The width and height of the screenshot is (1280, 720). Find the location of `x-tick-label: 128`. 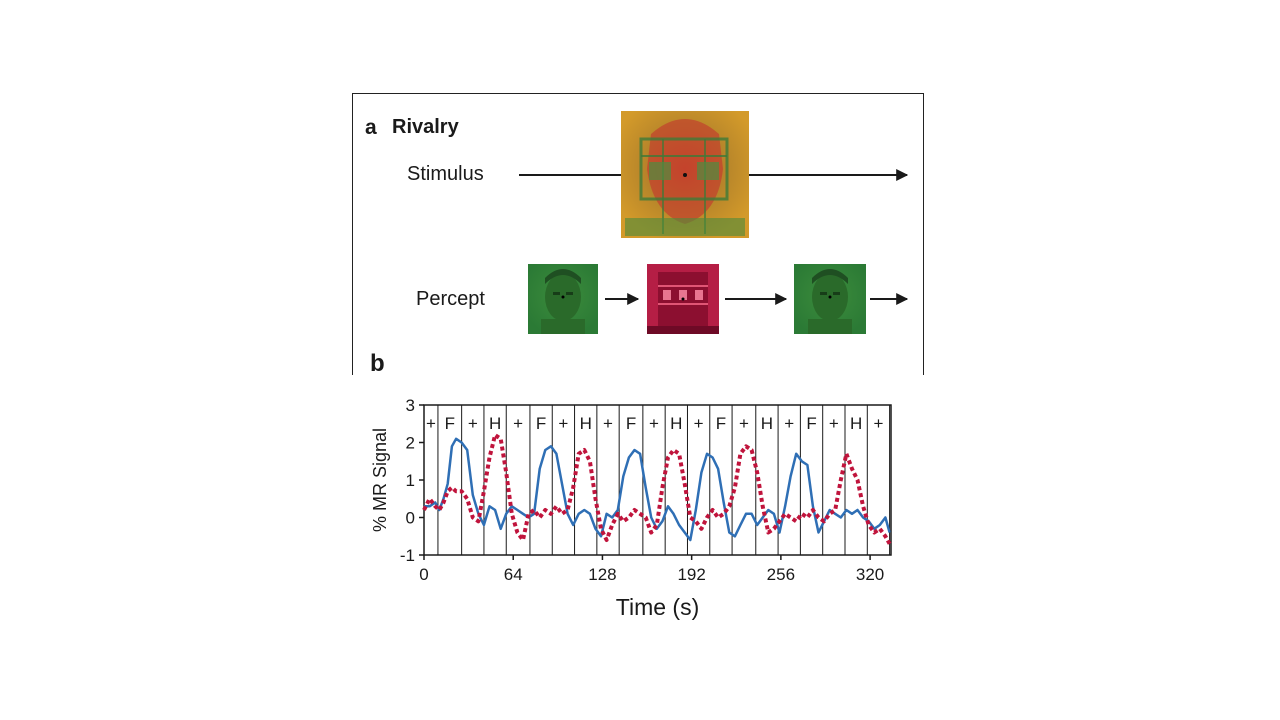

x-tick-label: 128 is located at coordinates (602, 574).